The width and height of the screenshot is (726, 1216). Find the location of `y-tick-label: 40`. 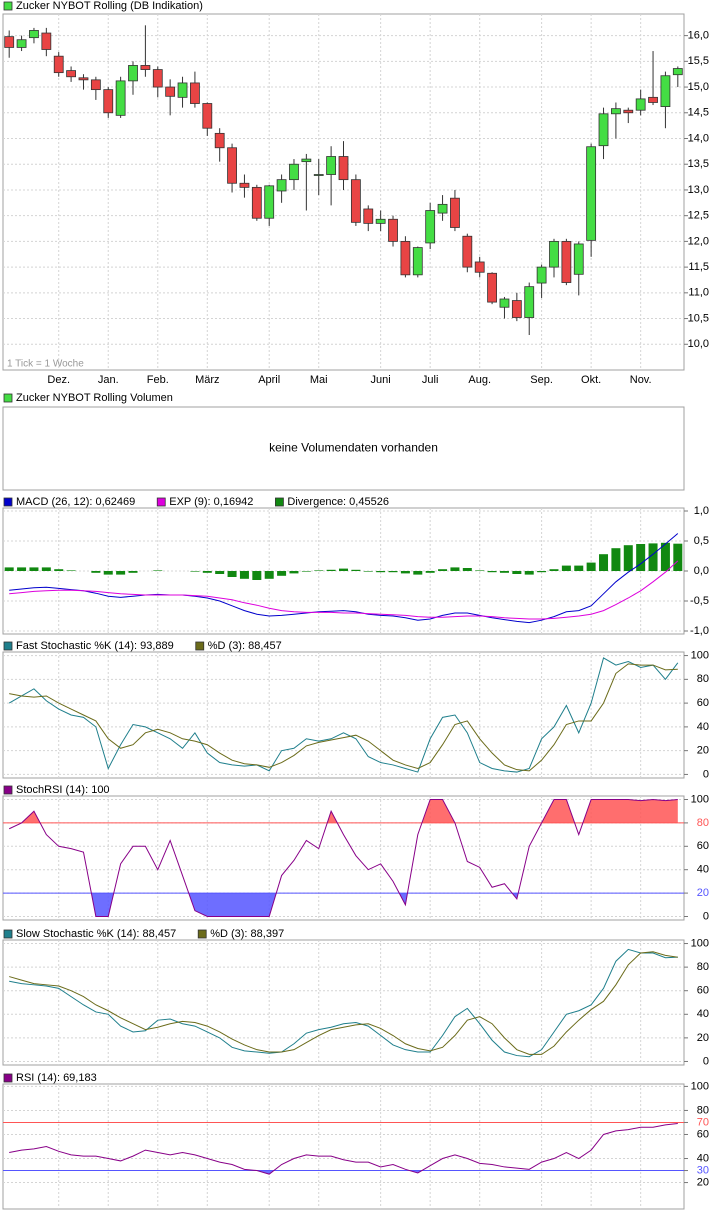

y-tick-label: 40 is located at coordinates (703, 727).